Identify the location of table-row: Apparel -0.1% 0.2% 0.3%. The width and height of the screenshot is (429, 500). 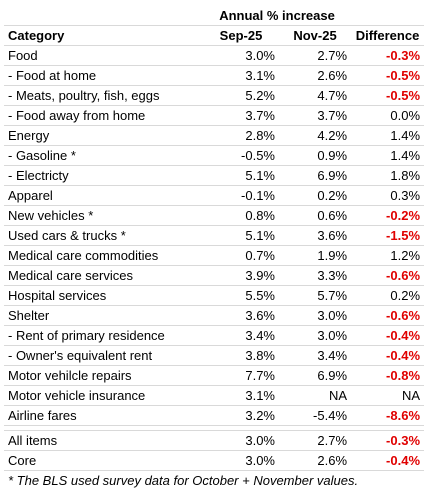
(214, 195).